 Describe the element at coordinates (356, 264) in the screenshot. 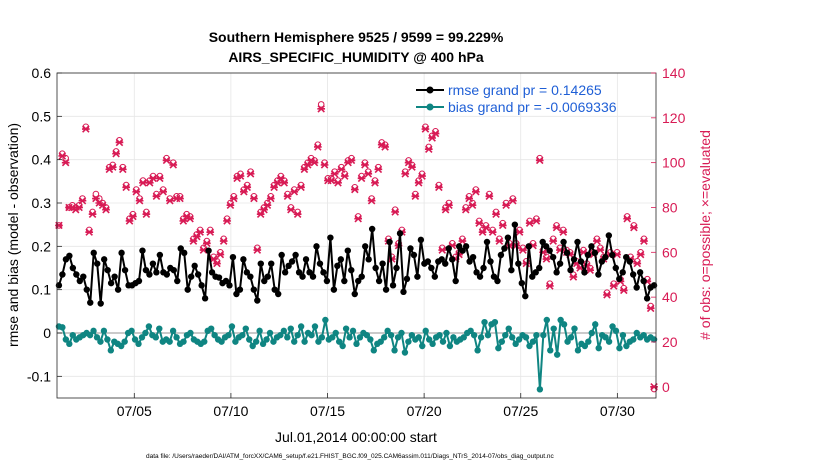

I see `rmse-series-layer` at that location.